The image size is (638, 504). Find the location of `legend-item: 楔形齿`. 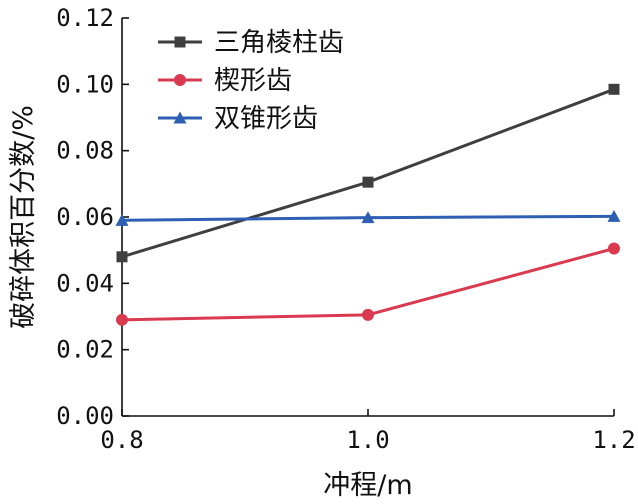

legend-item: 楔形齿 is located at coordinates (225, 81).